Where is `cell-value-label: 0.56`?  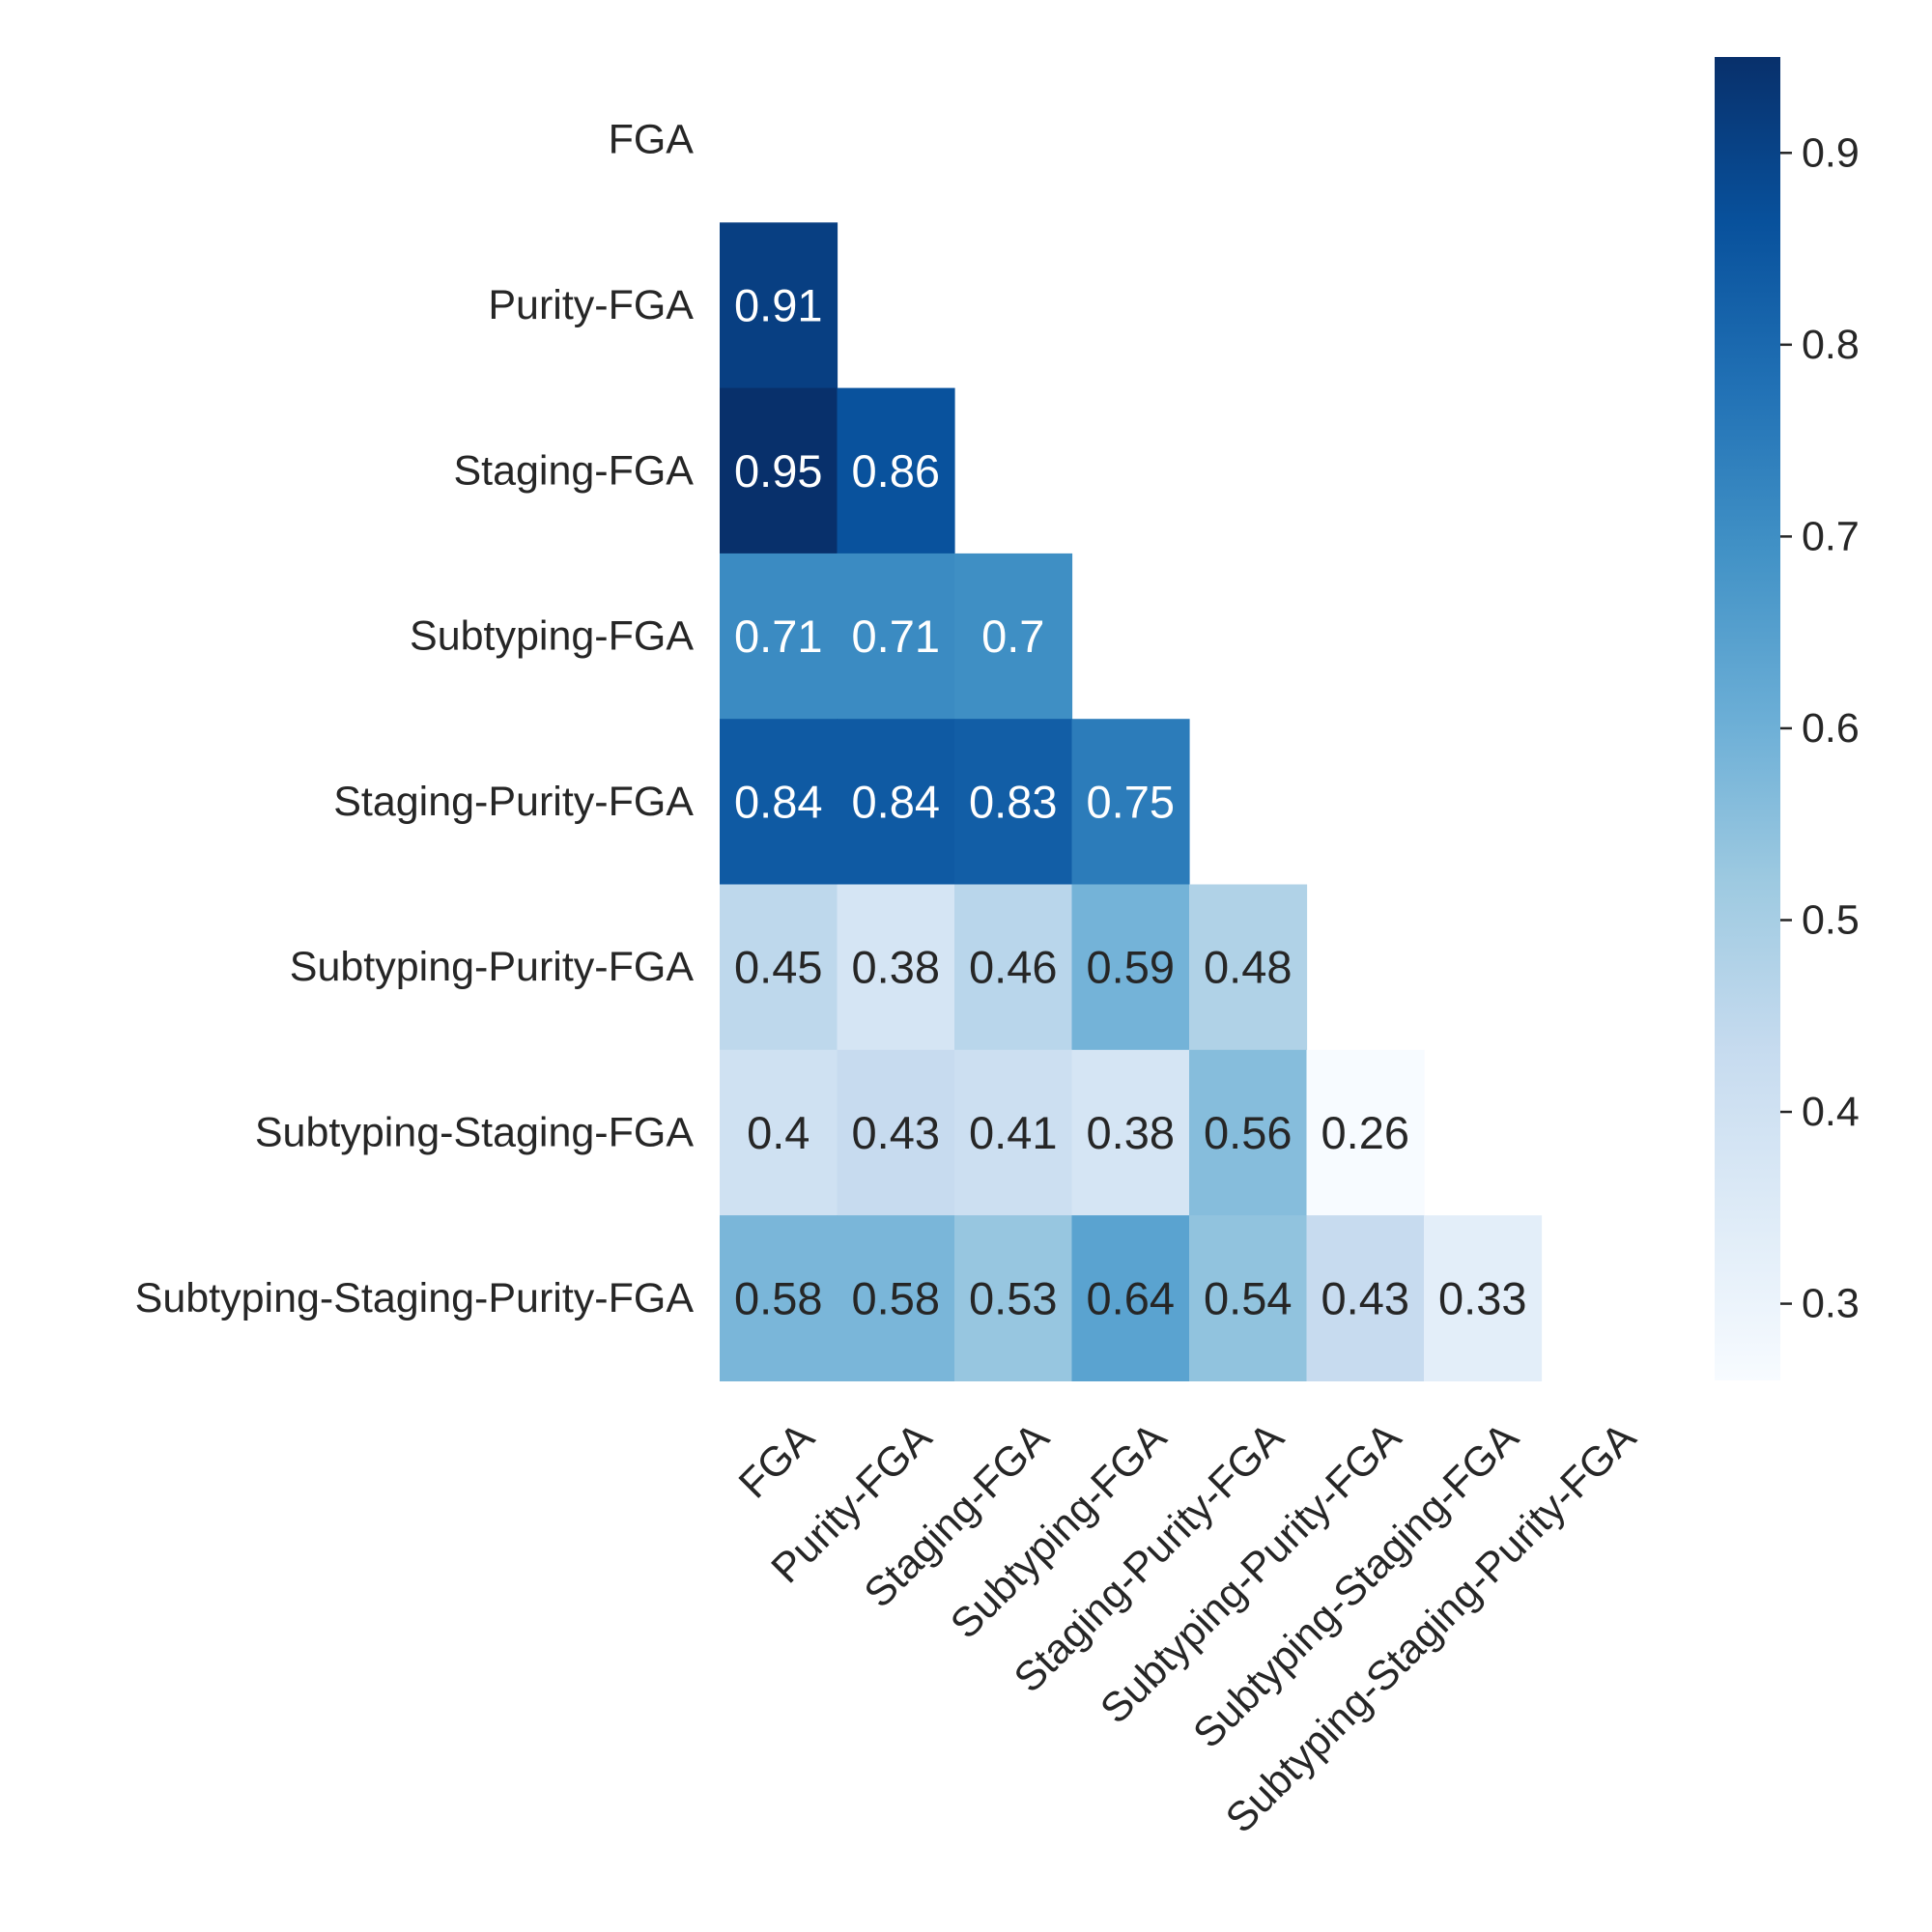 cell-value-label: 0.56 is located at coordinates (1248, 1132).